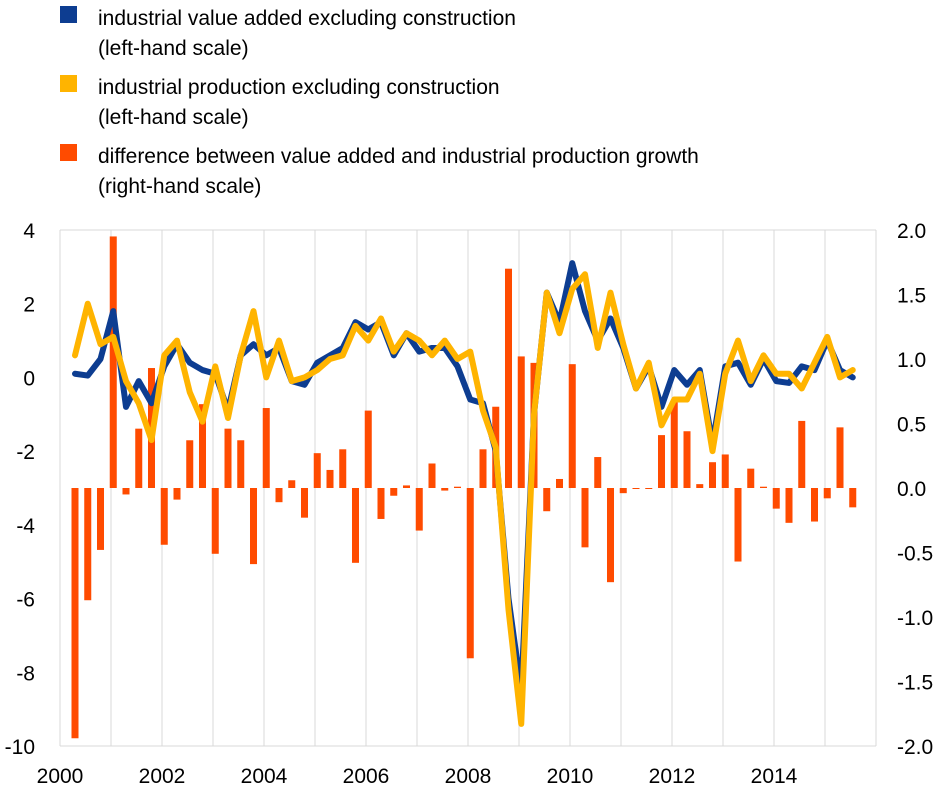 The height and width of the screenshot is (793, 939). What do you see at coordinates (911, 489) in the screenshot?
I see `right-tick-label: 0.0` at bounding box center [911, 489].